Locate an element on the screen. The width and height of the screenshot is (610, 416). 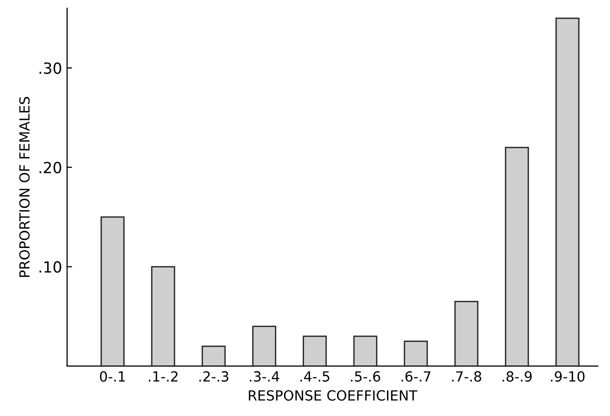
x-tick-label: .1-.2 is located at coordinates (163, 376).